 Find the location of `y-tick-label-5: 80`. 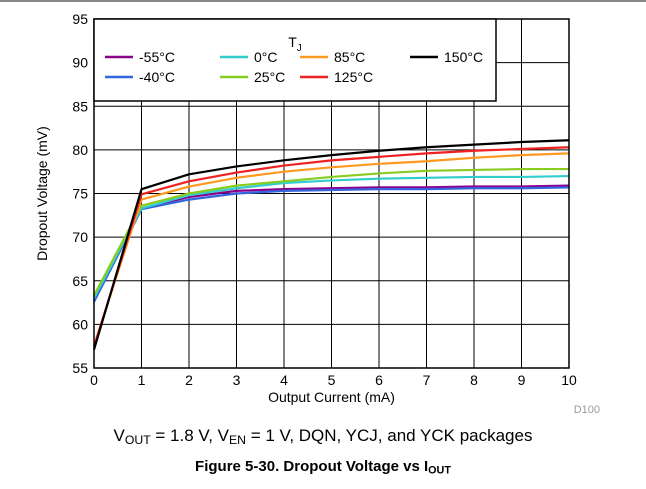

y-tick-label-5: 80 is located at coordinates (80, 150).